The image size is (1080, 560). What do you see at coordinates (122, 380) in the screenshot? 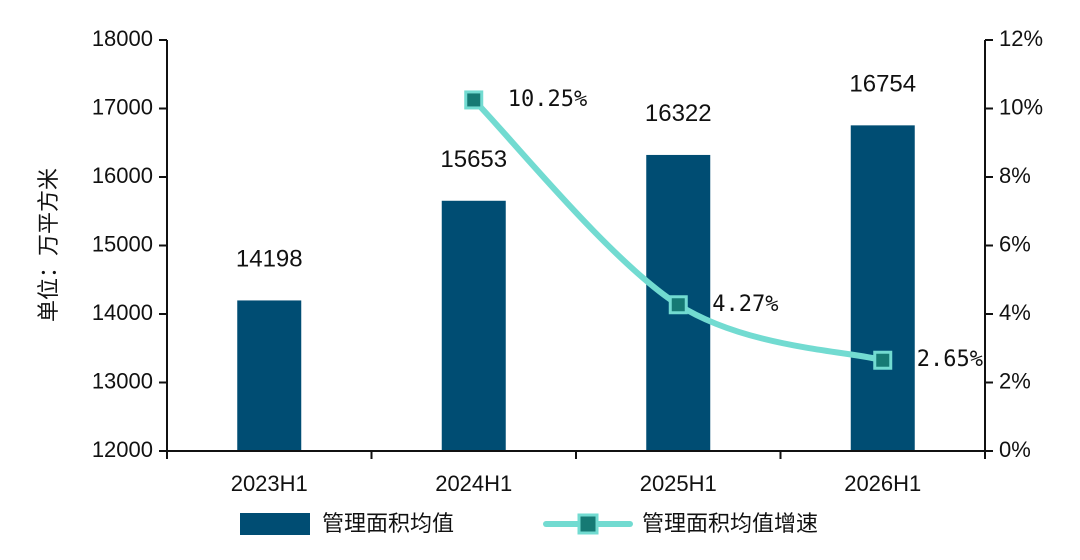
I see `left-tick-label: 13000` at bounding box center [122, 380].